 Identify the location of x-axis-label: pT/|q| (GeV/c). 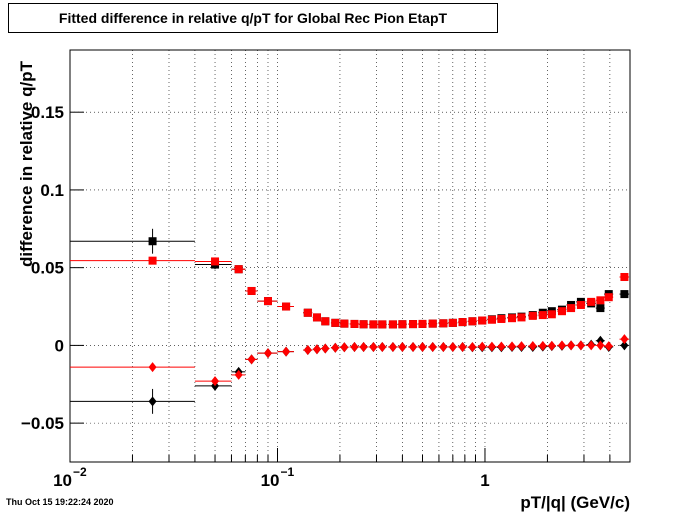
(575, 502).